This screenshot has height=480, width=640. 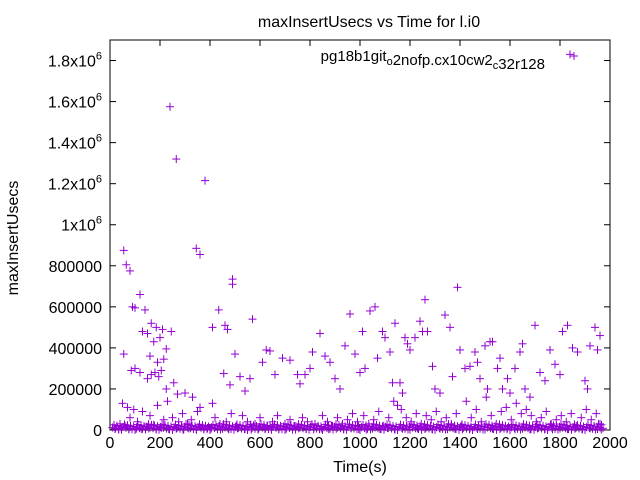 What do you see at coordinates (13, 238) in the screenshot?
I see `y-axis-label: maxInsertUsecs` at bounding box center [13, 238].